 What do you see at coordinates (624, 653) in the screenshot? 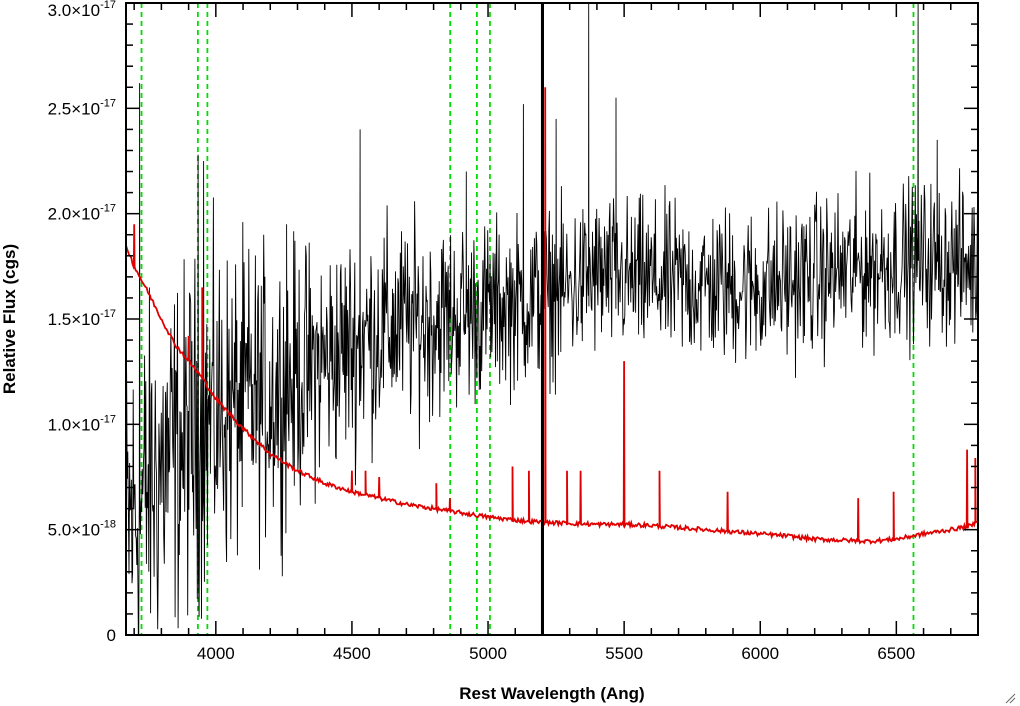
I see `x-tick-label: 5500` at bounding box center [624, 653].